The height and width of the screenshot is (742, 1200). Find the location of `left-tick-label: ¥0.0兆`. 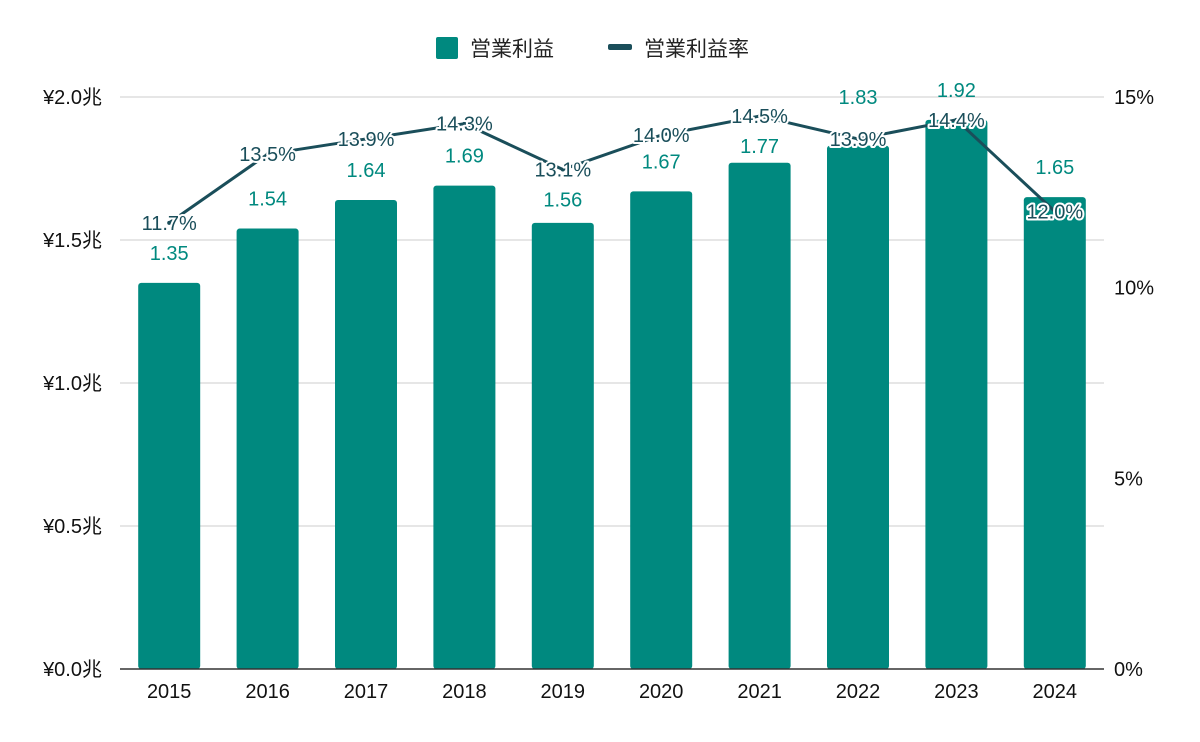

left-tick-label: ¥0.0兆 is located at coordinates (72, 669).